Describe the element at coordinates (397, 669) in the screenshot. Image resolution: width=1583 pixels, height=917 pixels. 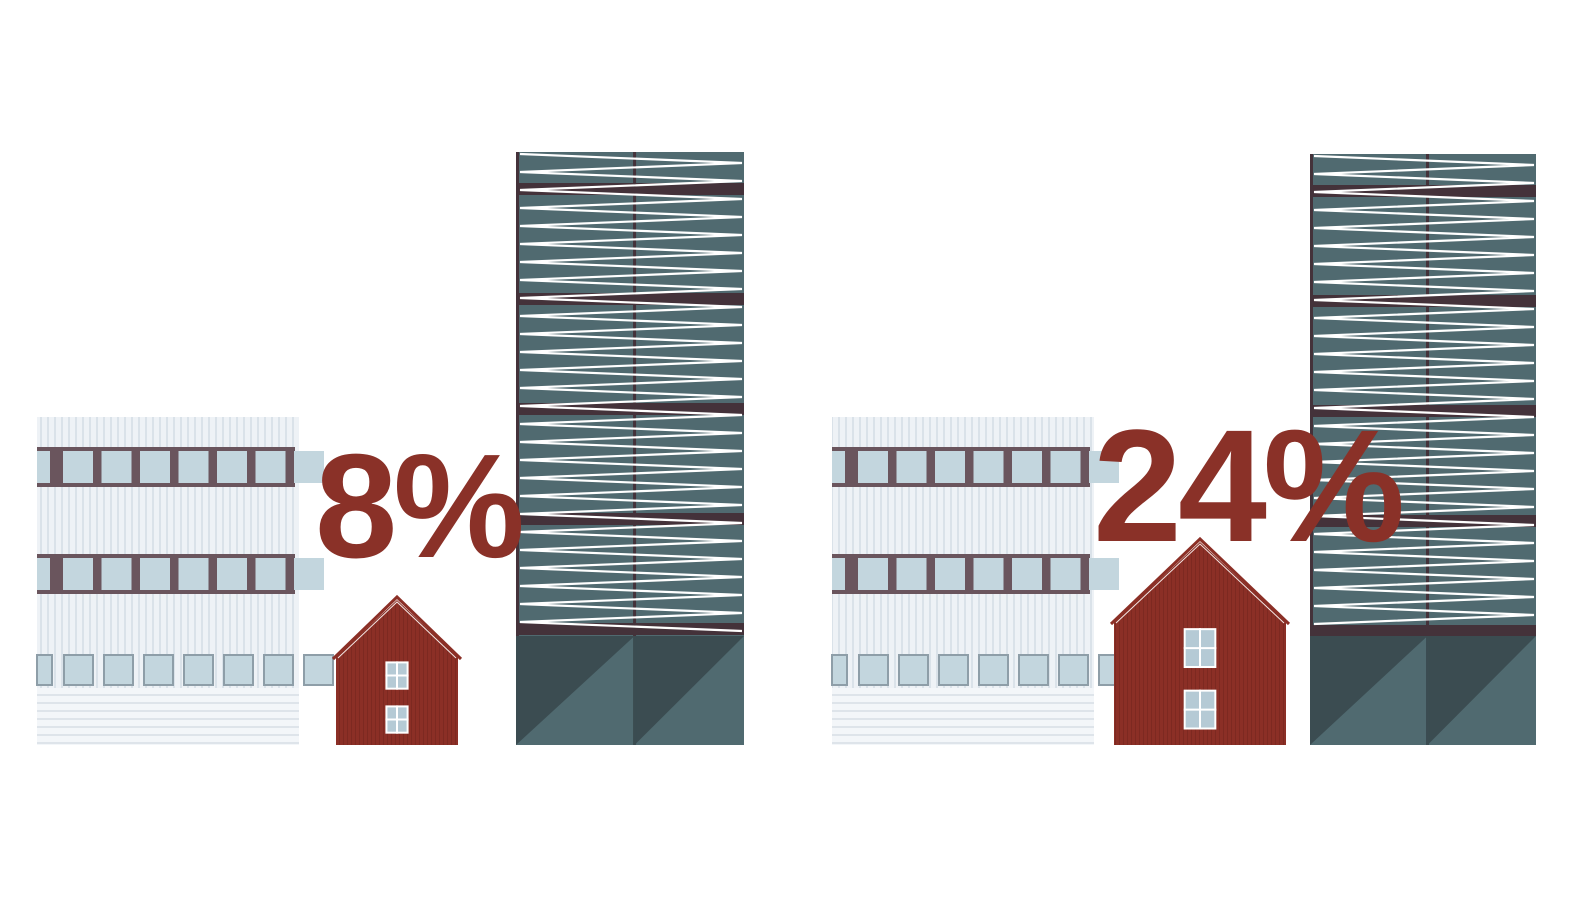
I see `red-house-small` at that location.